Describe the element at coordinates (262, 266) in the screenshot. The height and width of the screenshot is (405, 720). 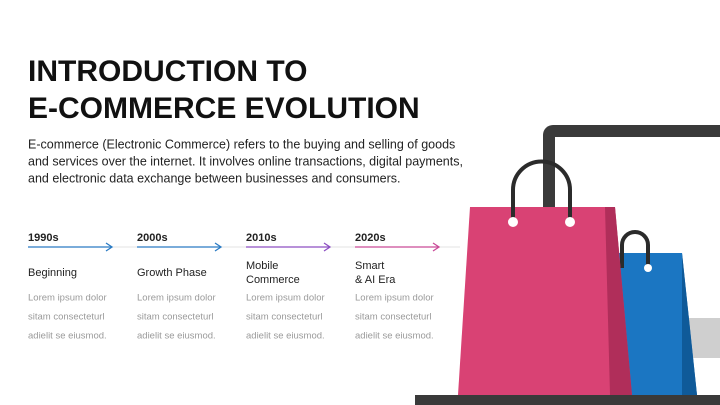
I see `item-label: Mobile` at that location.